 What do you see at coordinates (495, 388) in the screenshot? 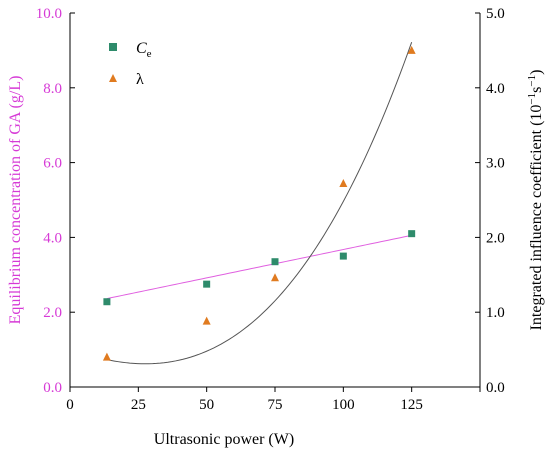
I see `right-y-tick-label: 0.0` at bounding box center [495, 388].